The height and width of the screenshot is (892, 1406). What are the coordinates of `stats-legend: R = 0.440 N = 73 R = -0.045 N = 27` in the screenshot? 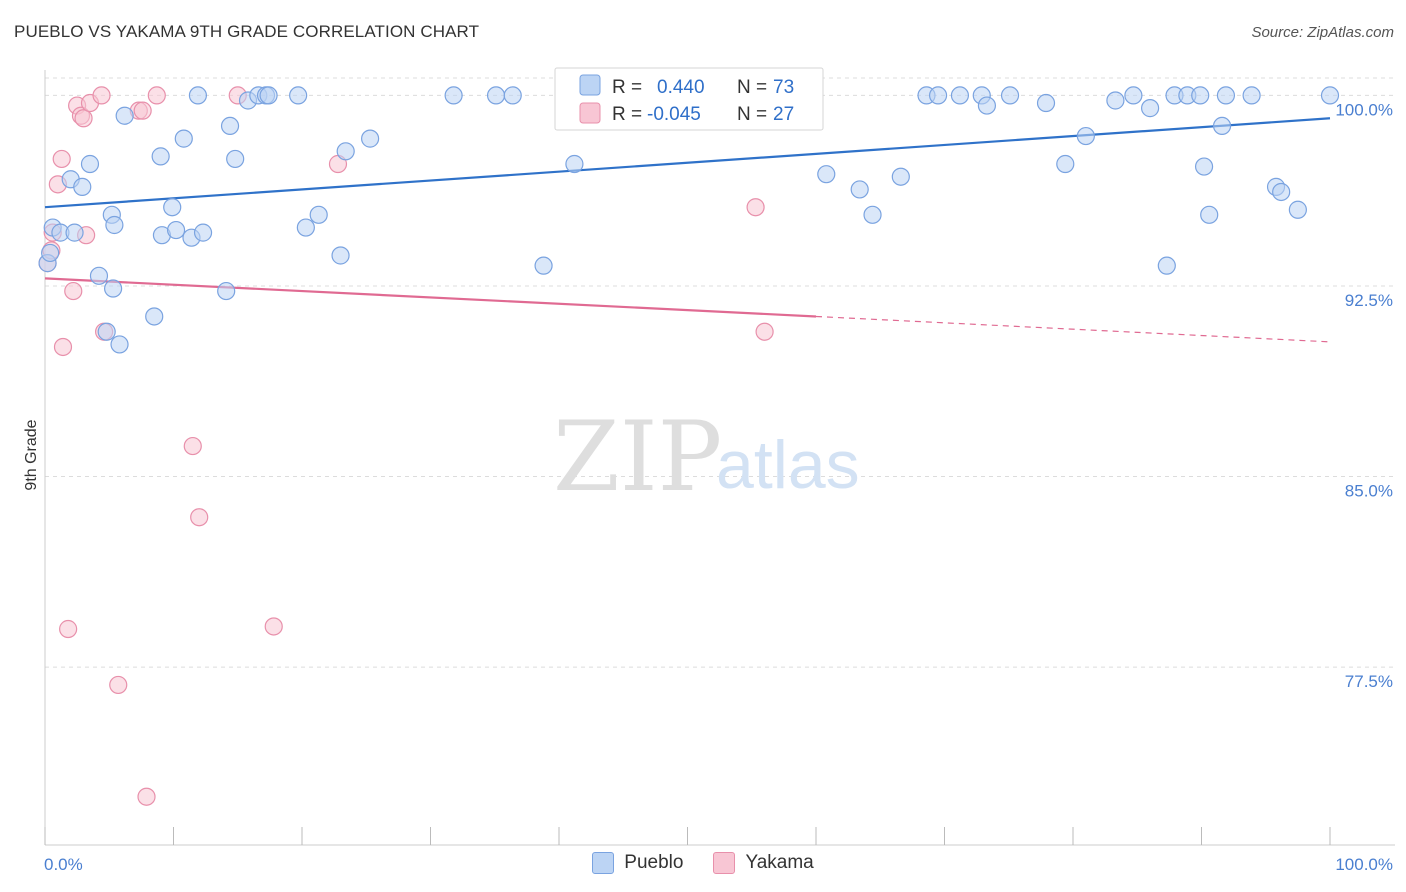 It's located at (689, 99).